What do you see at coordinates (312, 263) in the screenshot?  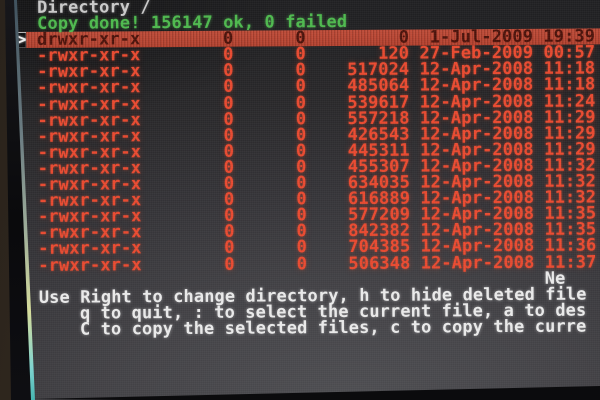 I see `file-row-text: -rwxr-xr-x 0 0 506348 12-Apr-2008 11:37` at bounding box center [312, 263].